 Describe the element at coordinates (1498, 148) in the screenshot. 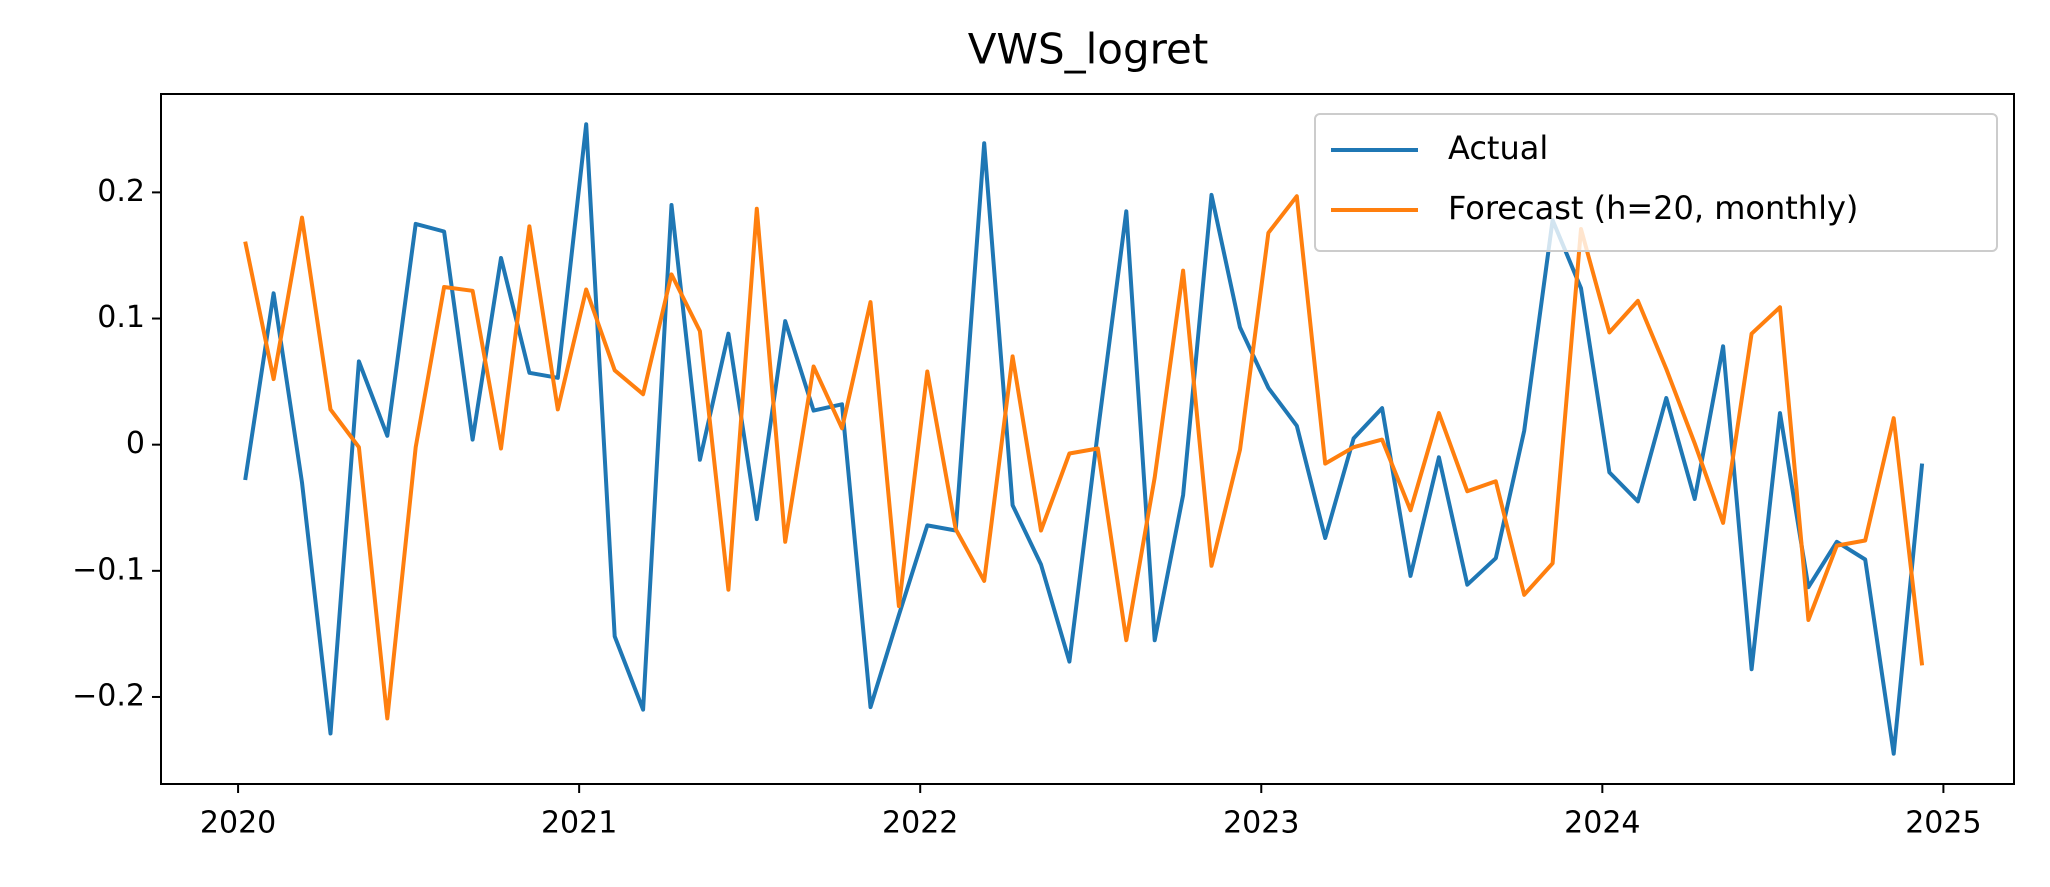

I see `legend-label: Actual` at that location.